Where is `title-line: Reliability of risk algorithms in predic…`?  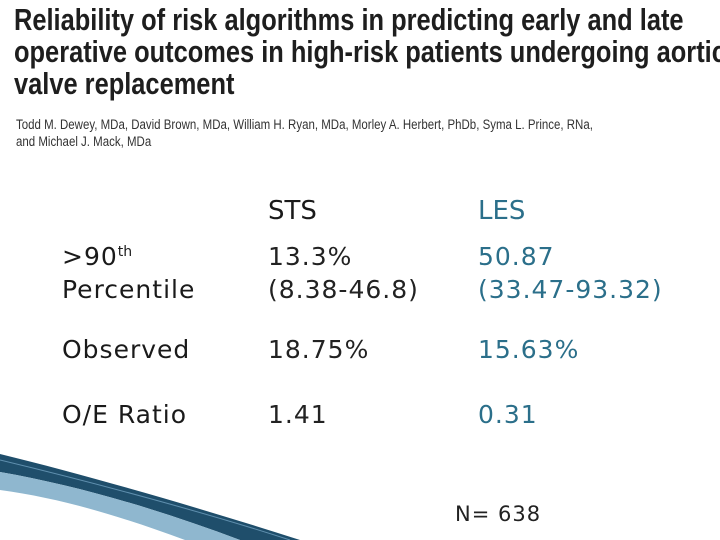 title-line: Reliability of risk algorithms in predic… is located at coordinates (349, 19).